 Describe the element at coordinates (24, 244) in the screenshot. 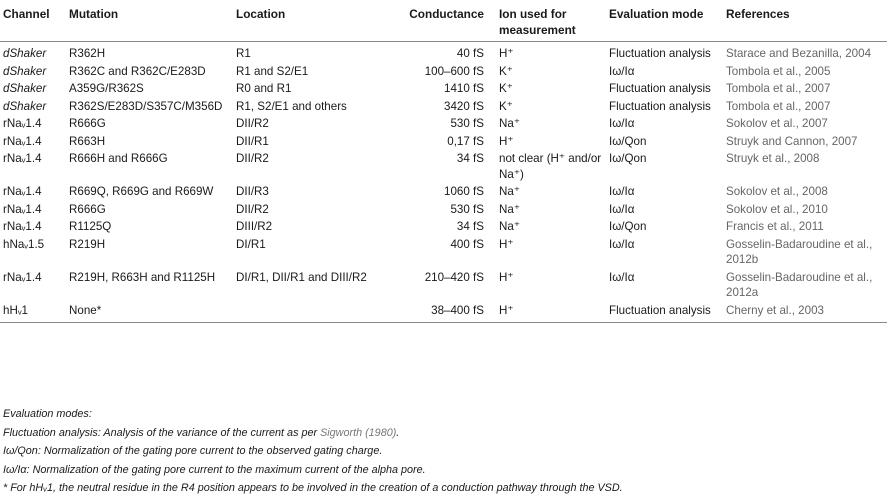

I see `cell-channel: hNaᵥ1.5` at that location.